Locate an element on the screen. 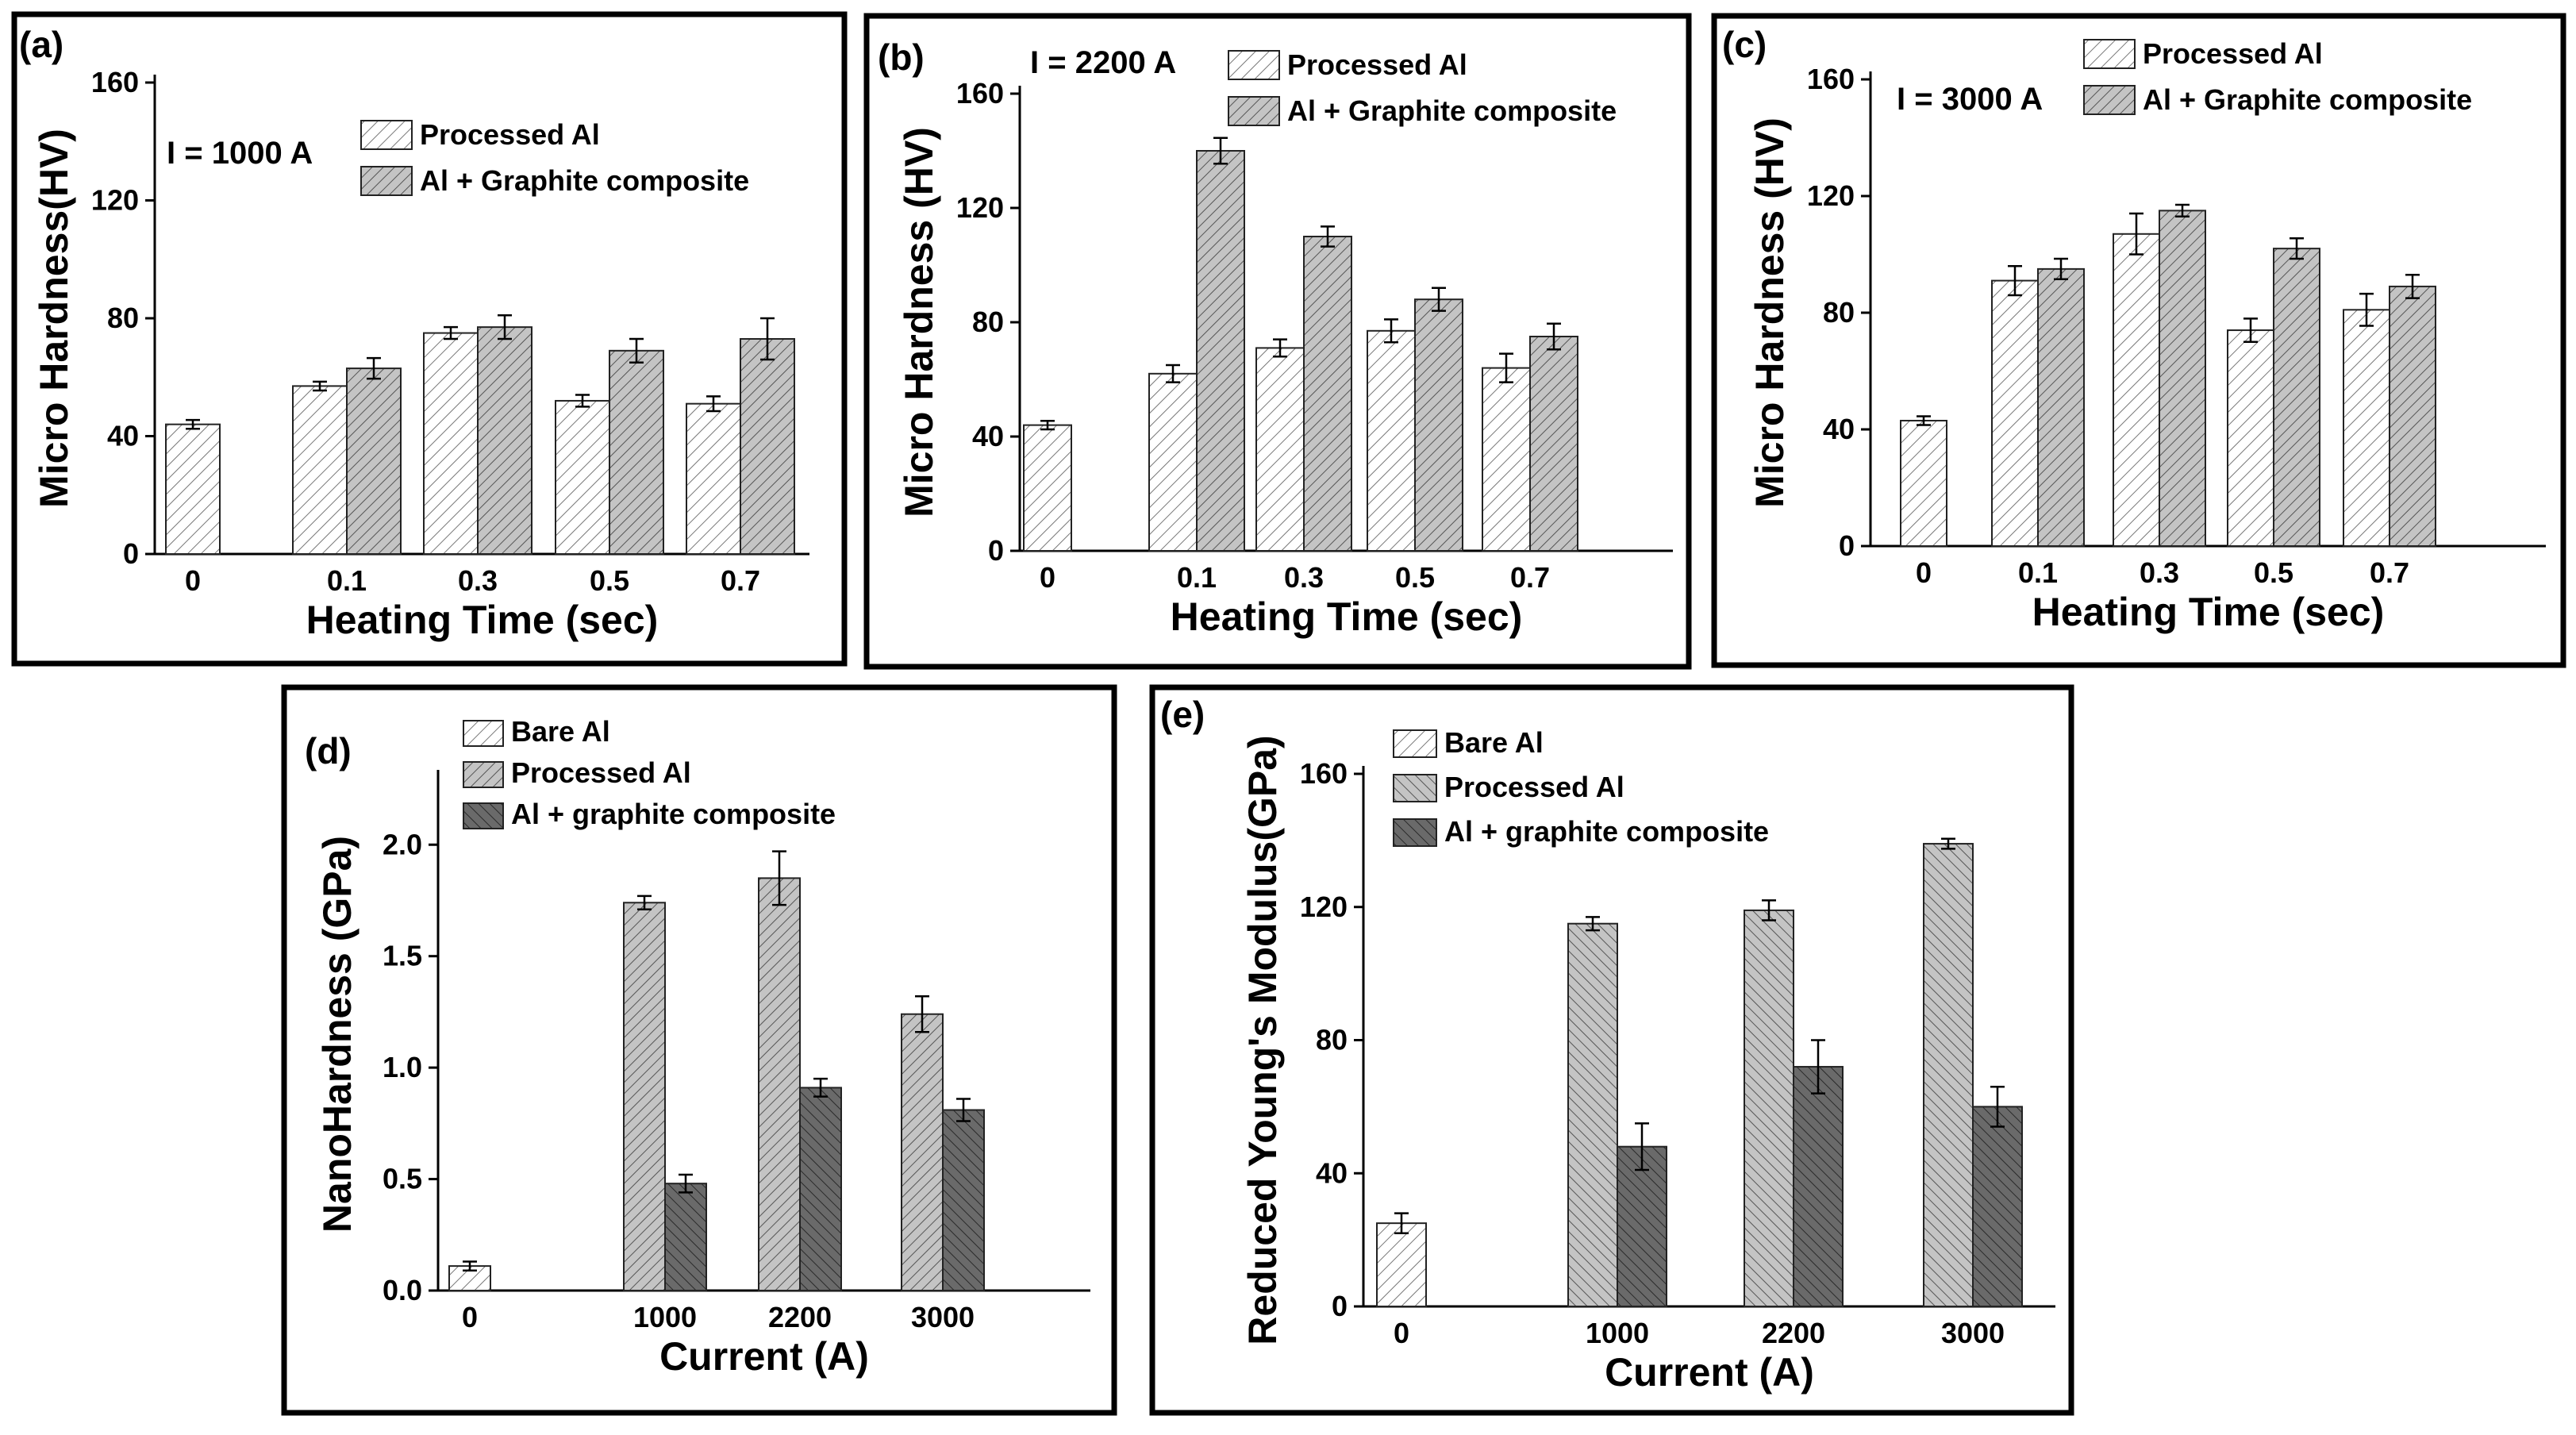 This screenshot has width=2576, height=1435. current-annotation: I = 2200 A is located at coordinates (1103, 62).